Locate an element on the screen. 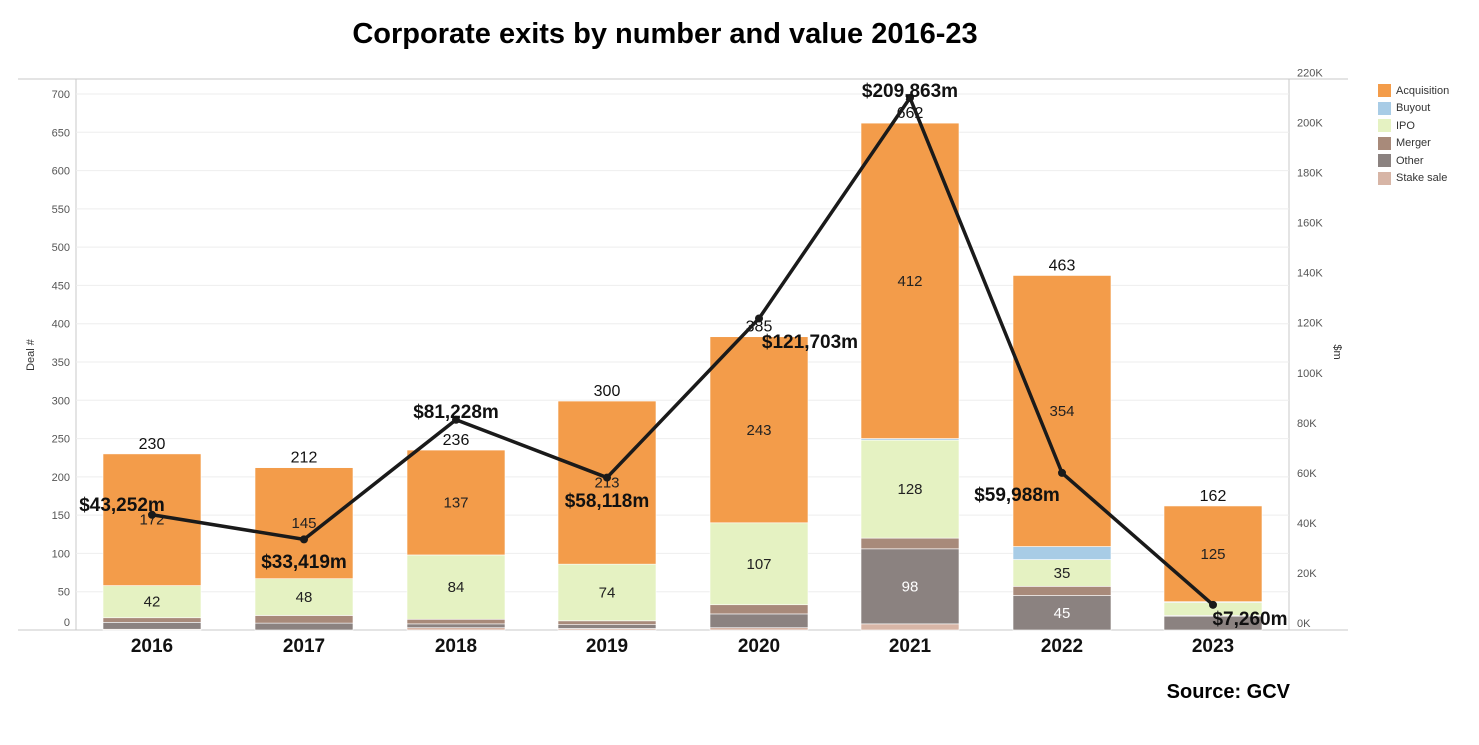  y-tick-label: 650 is located at coordinates (61, 133).